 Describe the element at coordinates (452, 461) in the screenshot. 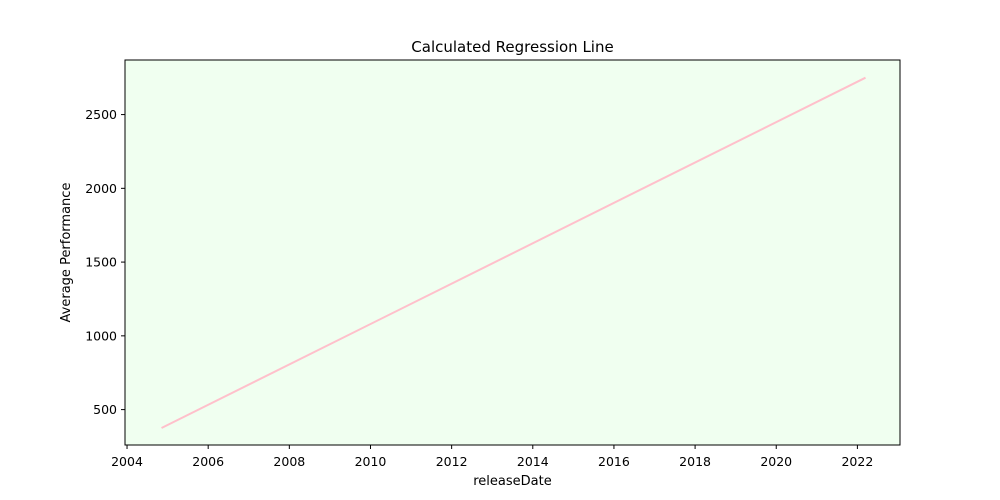

I see `x-tick-label: 2012` at that location.